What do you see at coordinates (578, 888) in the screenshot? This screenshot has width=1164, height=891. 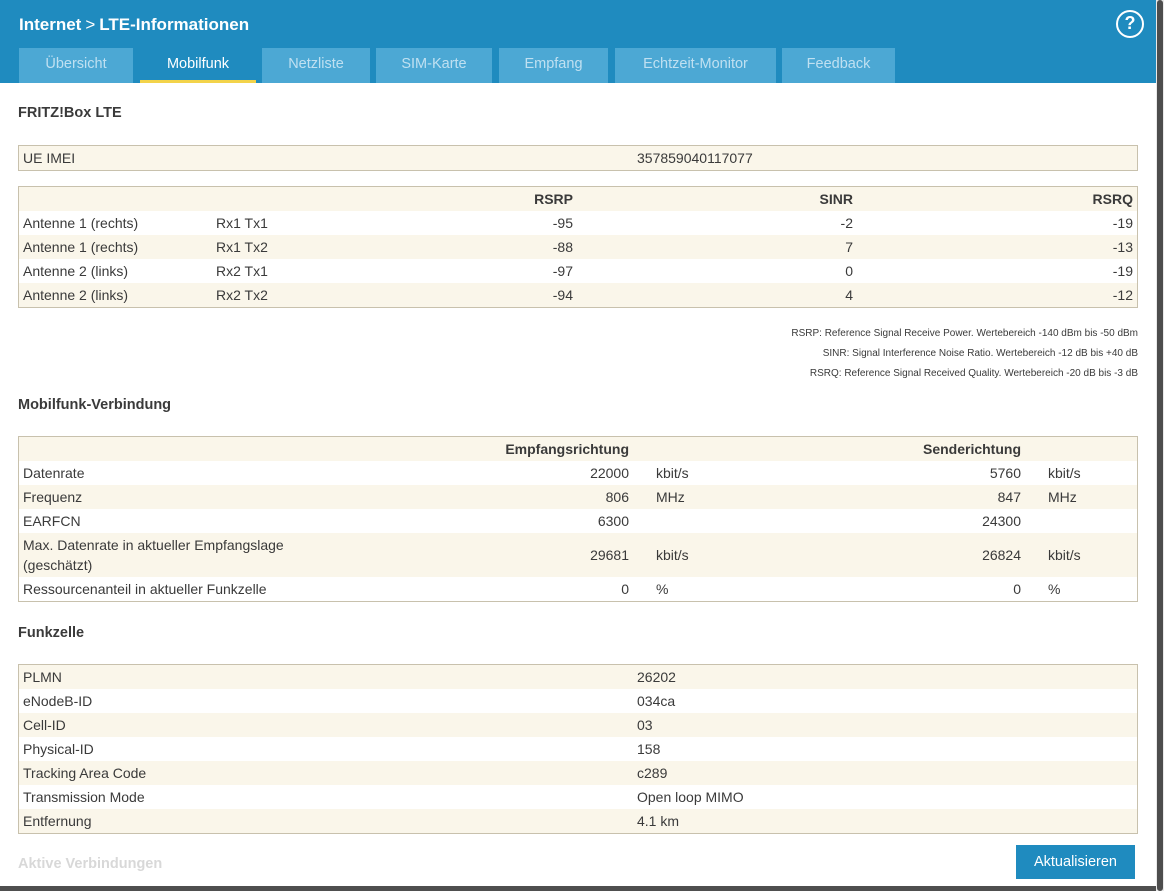 I see `bottom-border` at bounding box center [578, 888].